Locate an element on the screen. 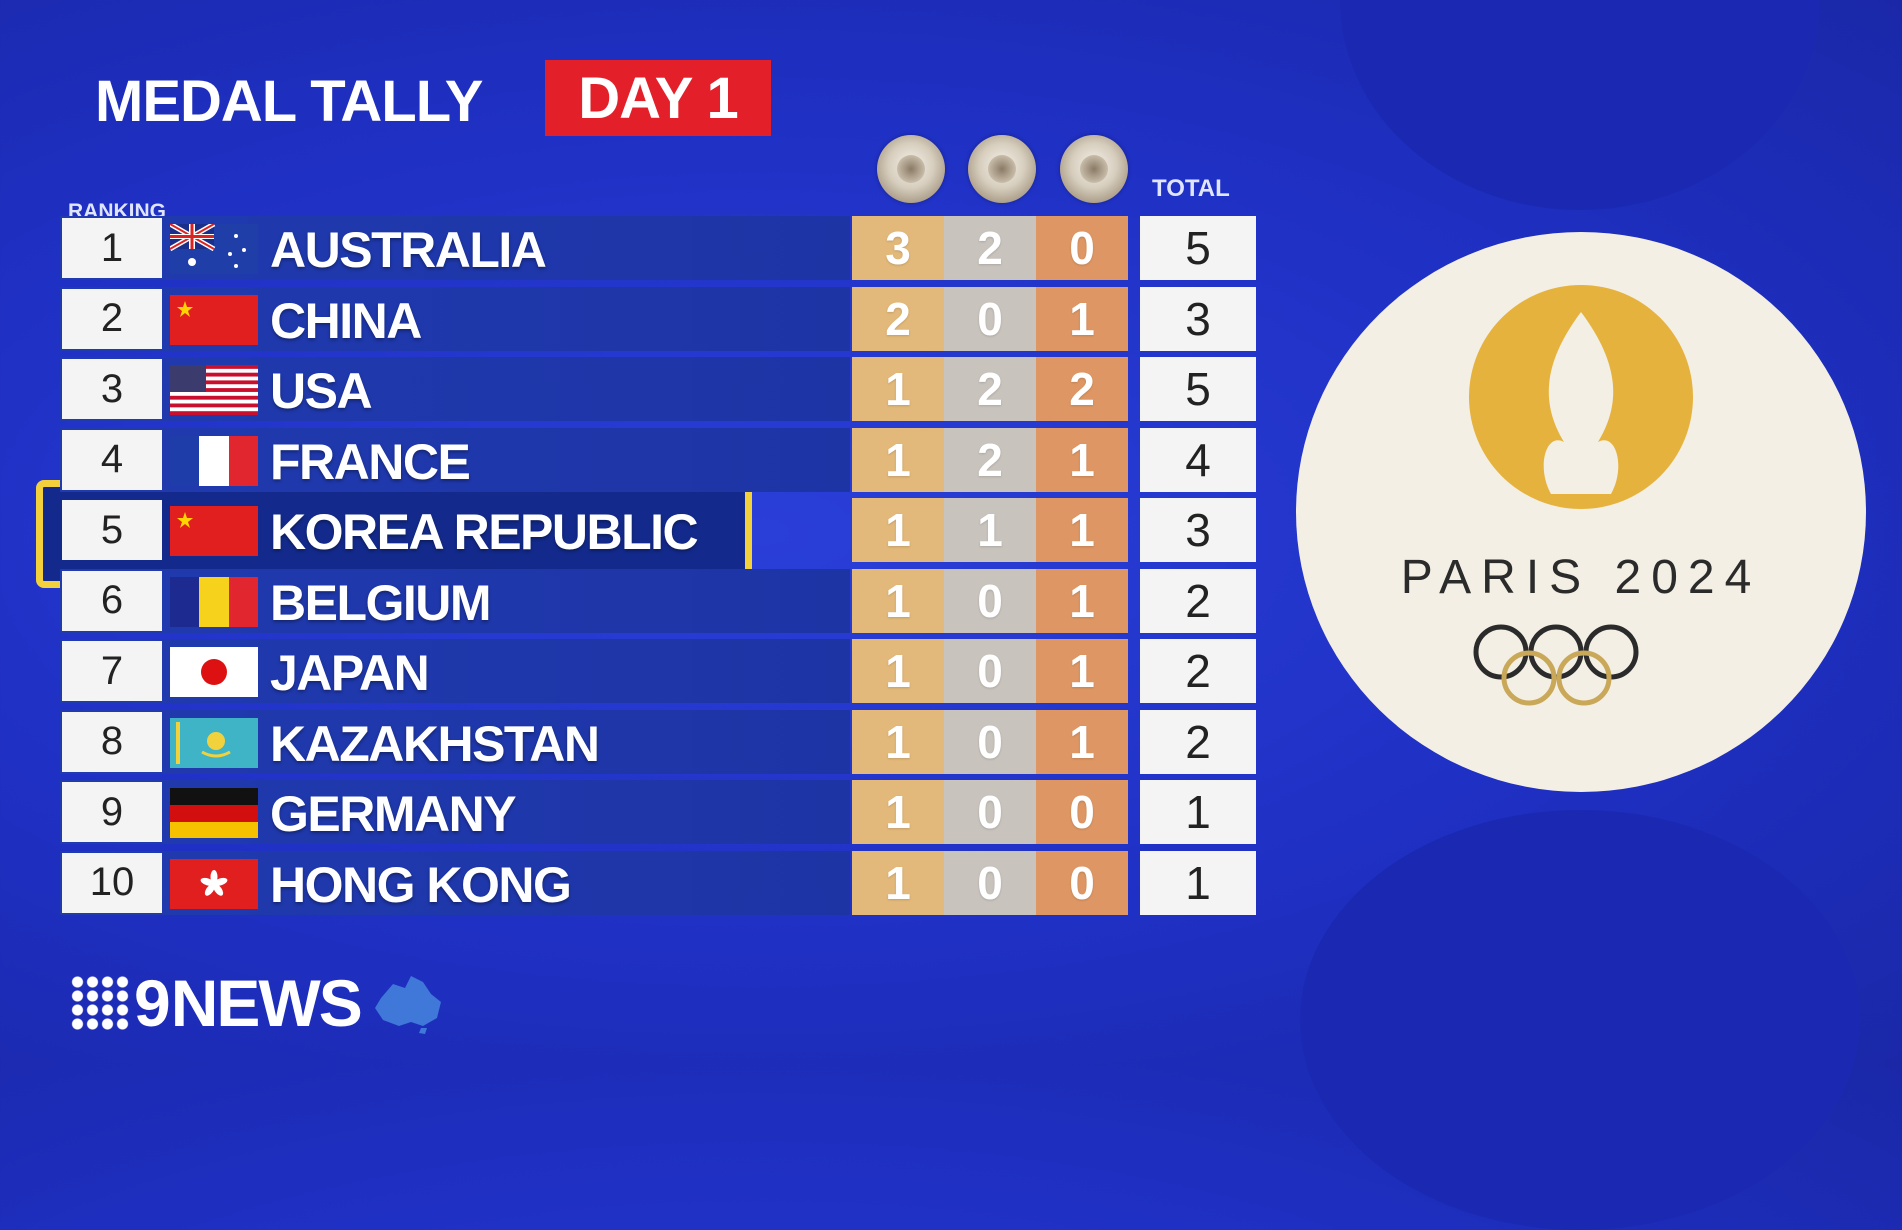 The image size is (1902, 1230). rank-cell: 6 is located at coordinates (112, 600).